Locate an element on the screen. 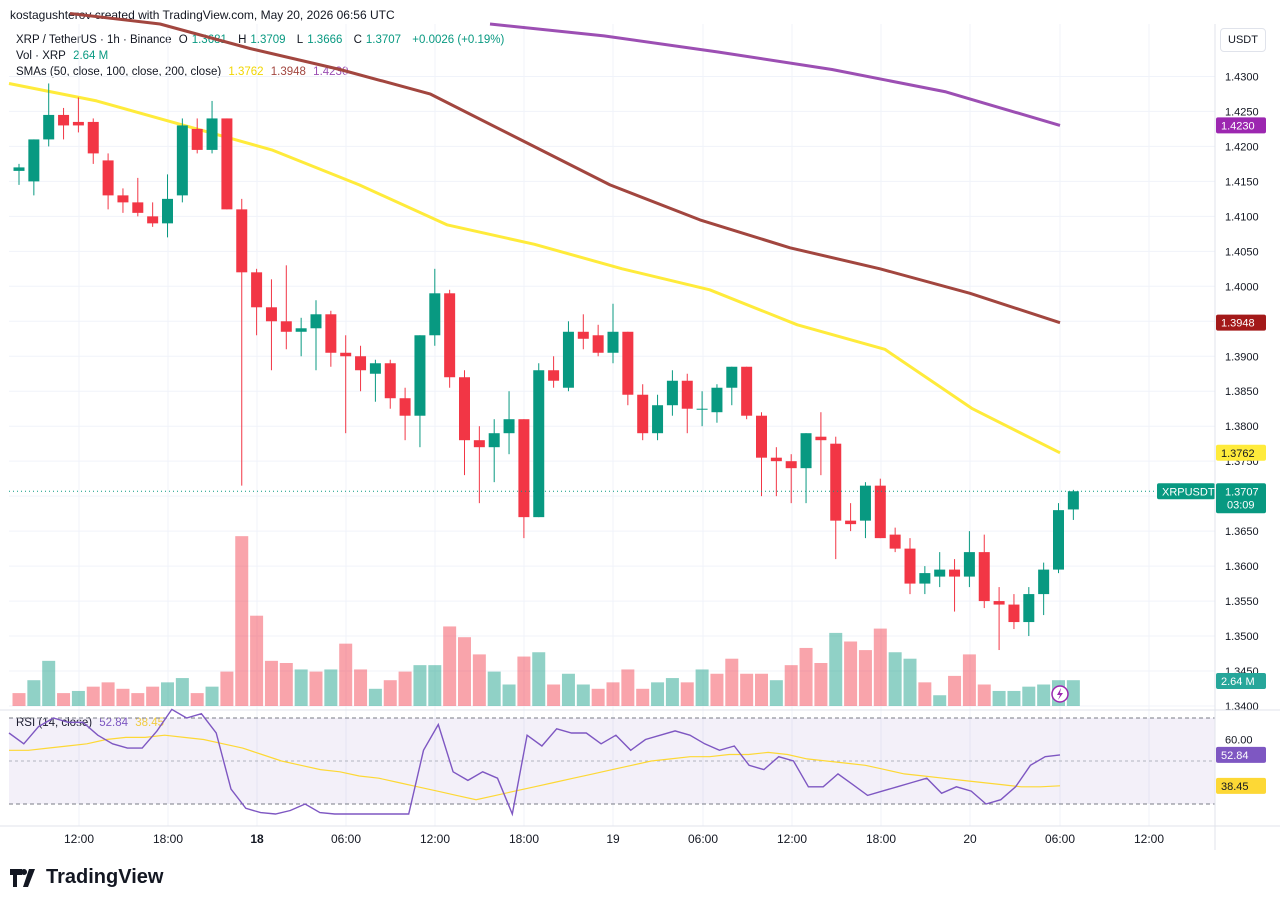  open-label: O is located at coordinates (183, 40).